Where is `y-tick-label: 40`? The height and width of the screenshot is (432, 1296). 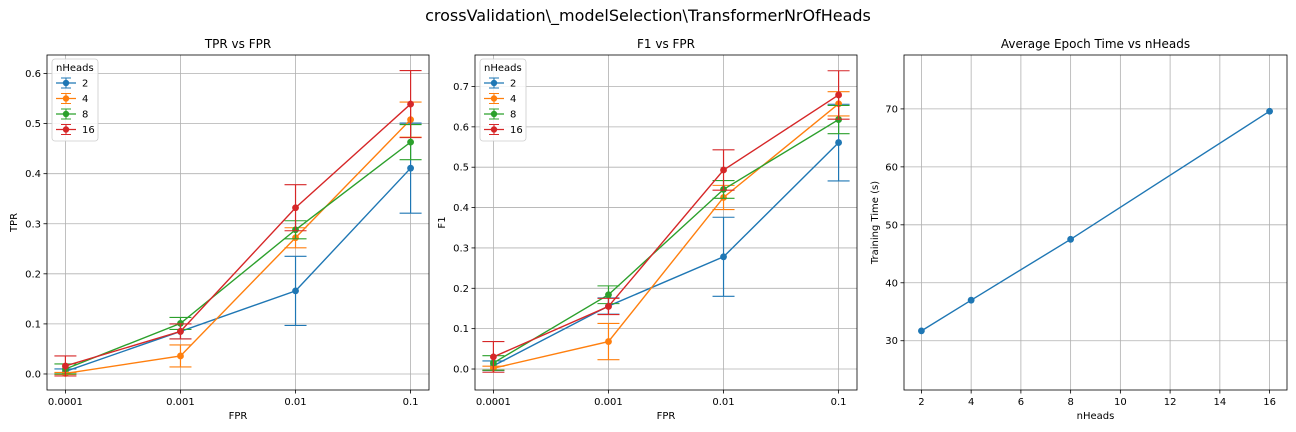
y-tick-label: 40 is located at coordinates (891, 283).